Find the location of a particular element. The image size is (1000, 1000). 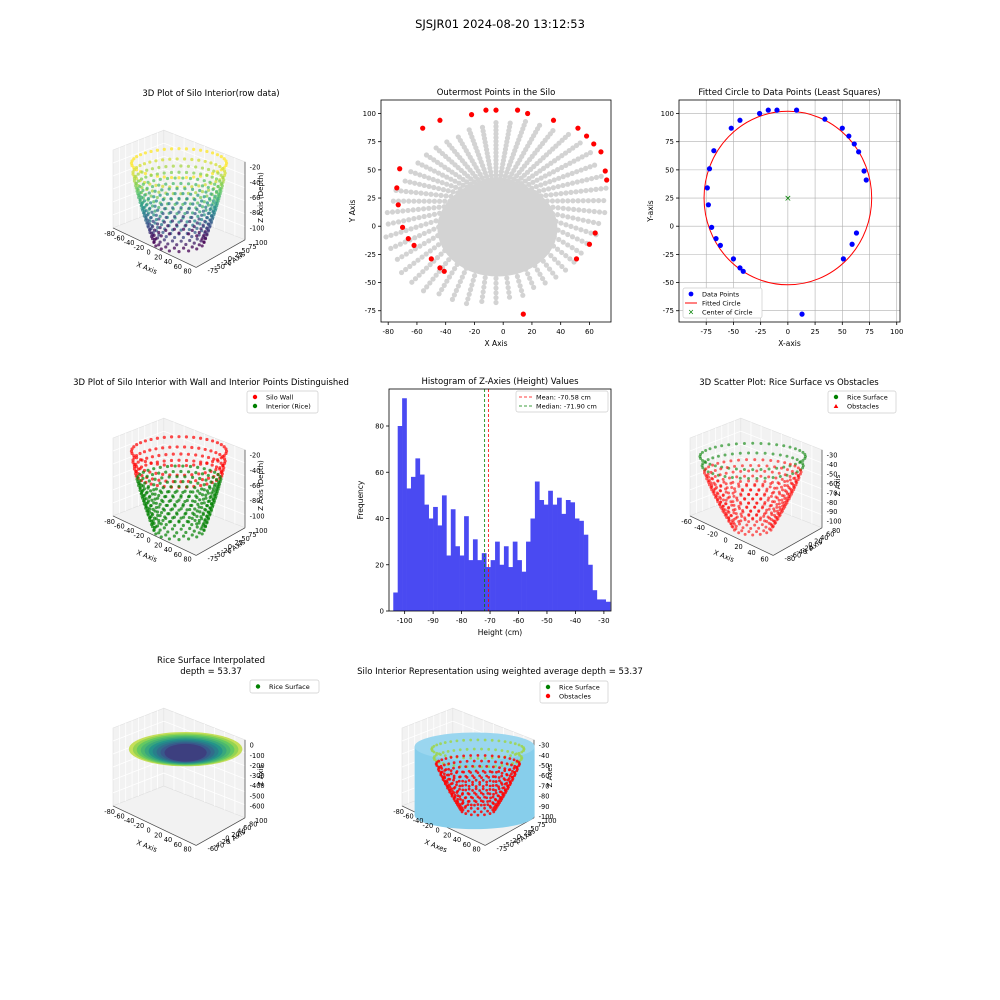

legend-marker-rice-surface is located at coordinates (836, 397).